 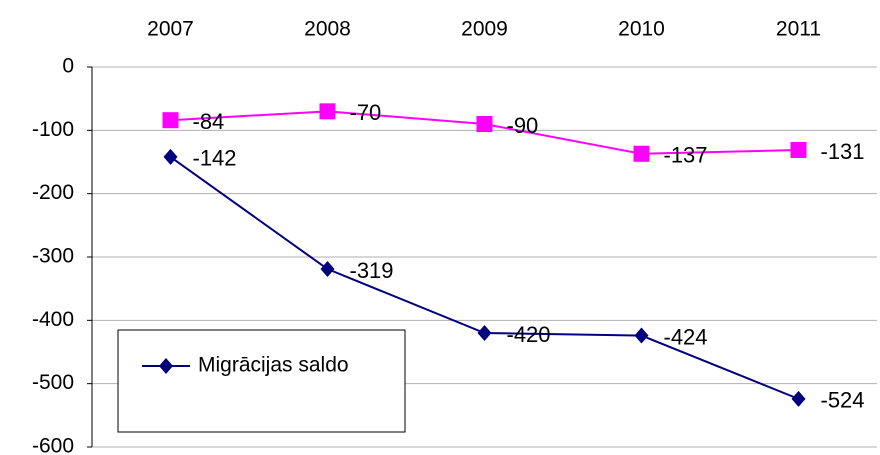 What do you see at coordinates (53, 129) in the screenshot?
I see `y-tick-label: -100` at bounding box center [53, 129].